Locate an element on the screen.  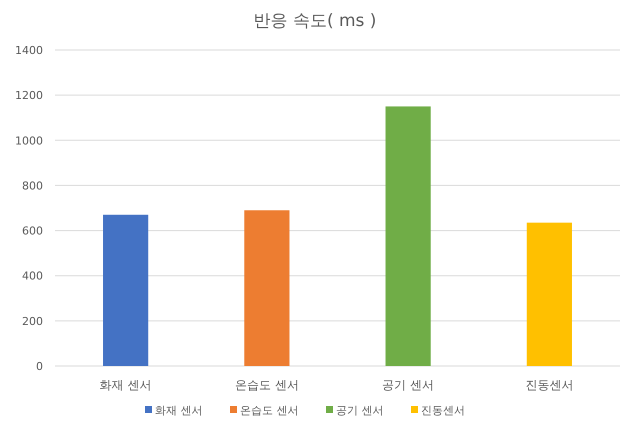
y-tick-label: 400 is located at coordinates (32, 276).